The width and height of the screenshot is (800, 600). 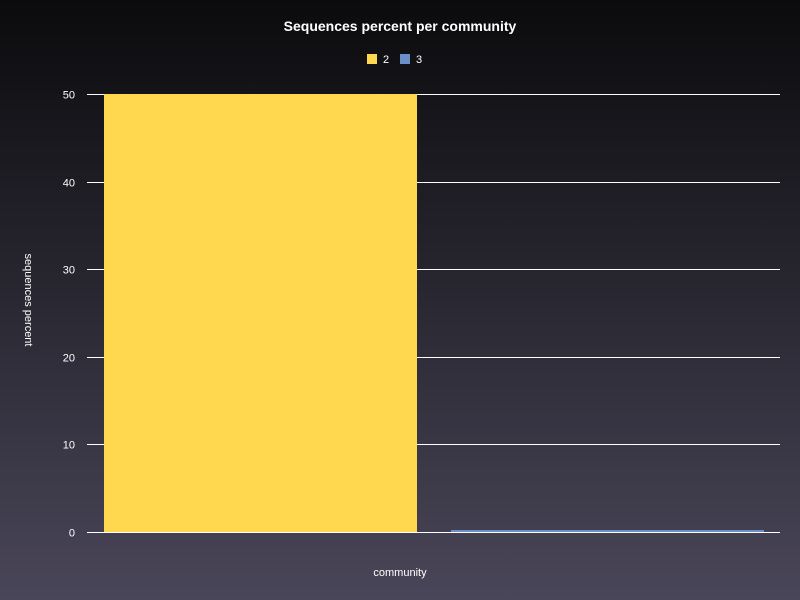 I want to click on x-axis-label: community, so click(x=400, y=573).